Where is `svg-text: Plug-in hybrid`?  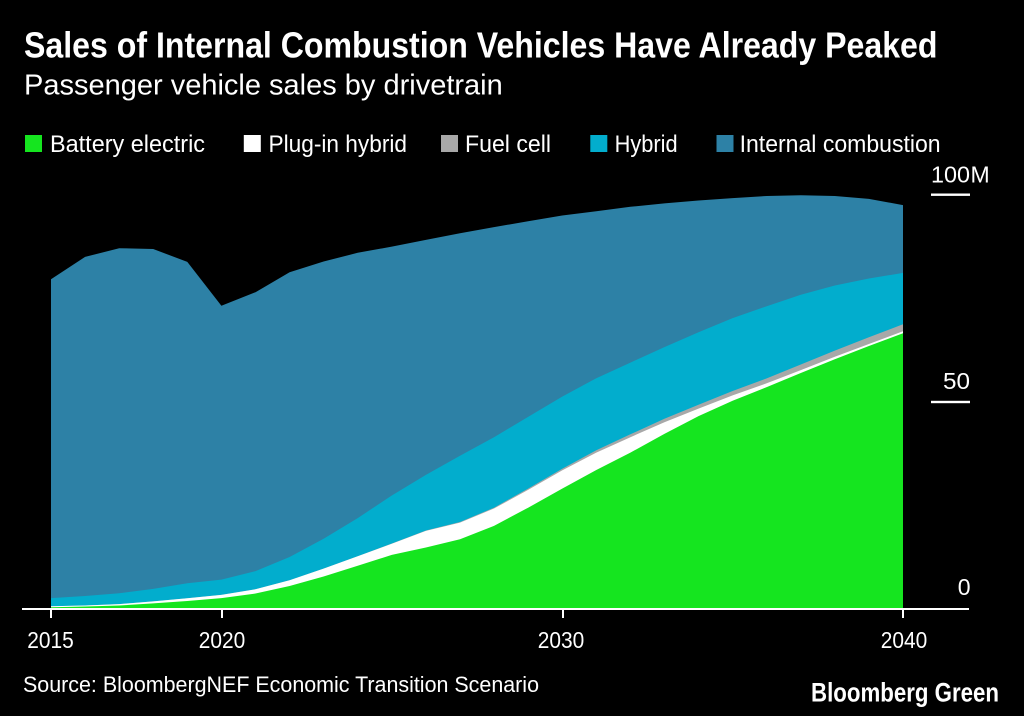
svg-text: Plug-in hybrid is located at coordinates (338, 144).